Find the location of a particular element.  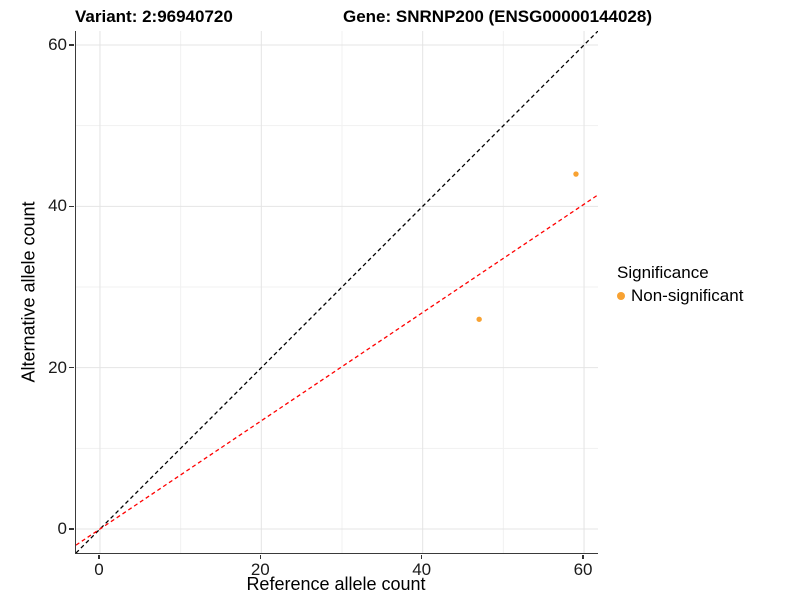

legend-title: Significance is located at coordinates (663, 272).